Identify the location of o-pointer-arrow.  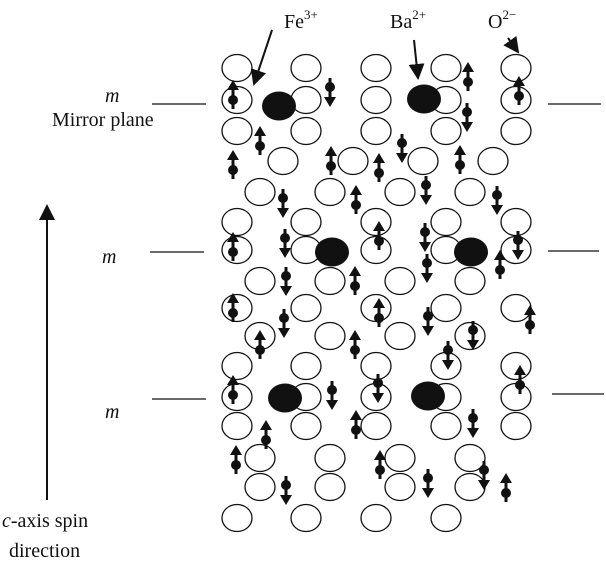
(511, 44).